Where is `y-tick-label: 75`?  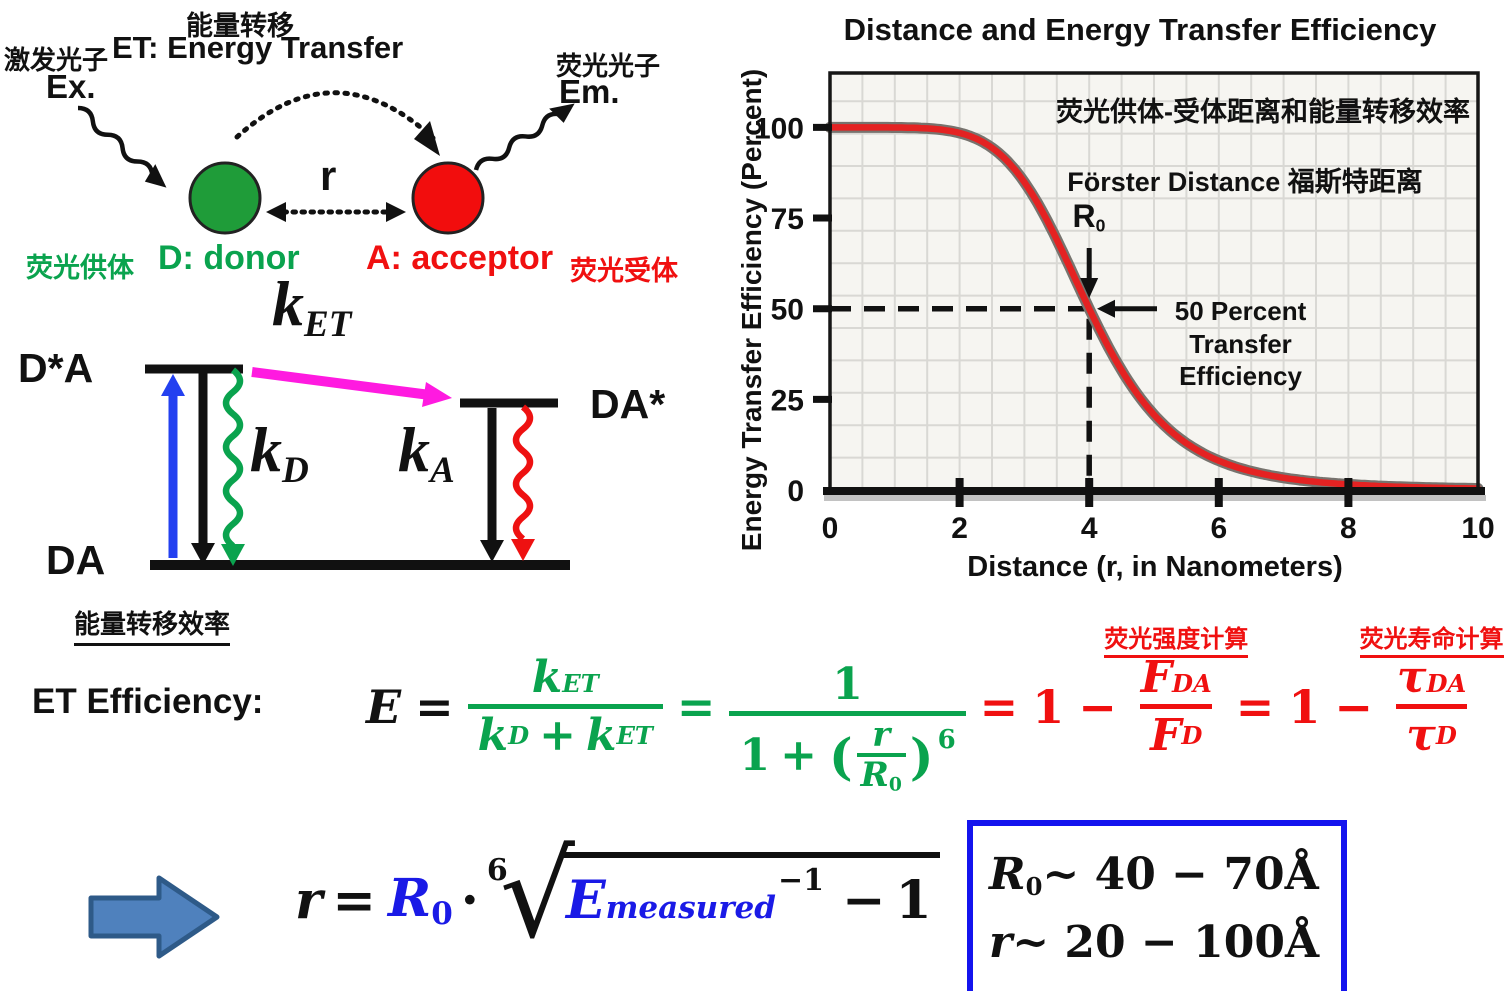
y-tick-label: 75 is located at coordinates (787, 219).